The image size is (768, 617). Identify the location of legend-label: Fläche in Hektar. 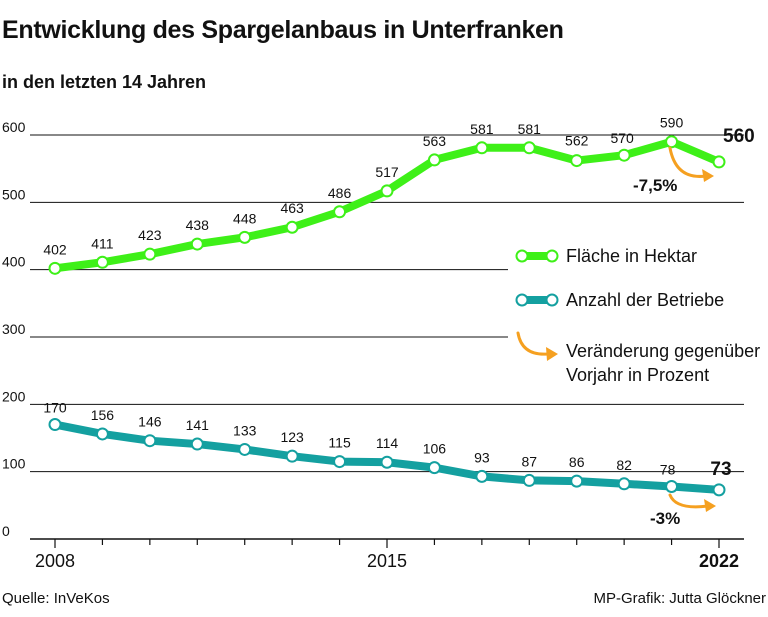
(631, 256).